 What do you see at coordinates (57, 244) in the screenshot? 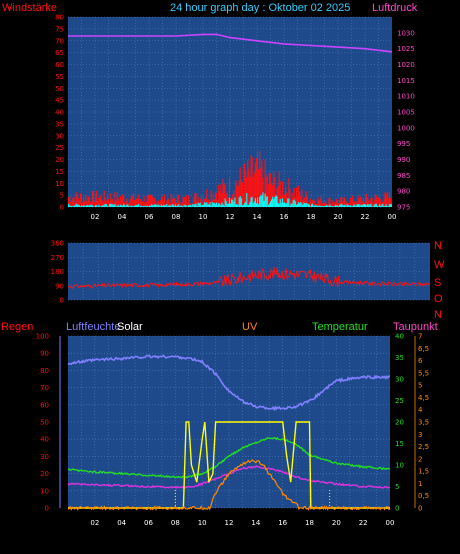
I see `y-tick-label: 360` at bounding box center [57, 244].